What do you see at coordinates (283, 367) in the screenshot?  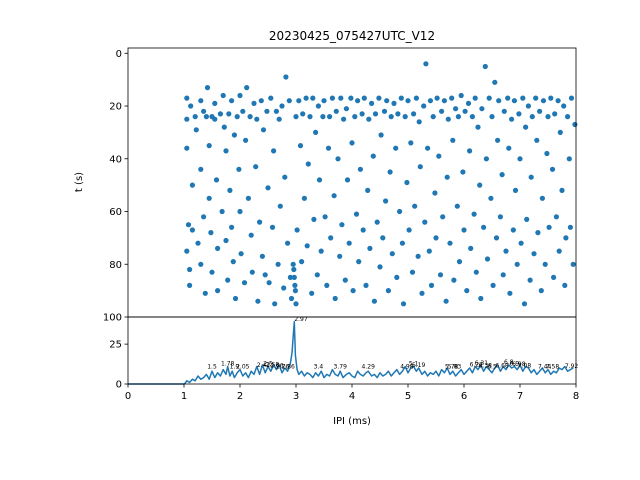 I see `peak-label: 2.76` at bounding box center [283, 367].